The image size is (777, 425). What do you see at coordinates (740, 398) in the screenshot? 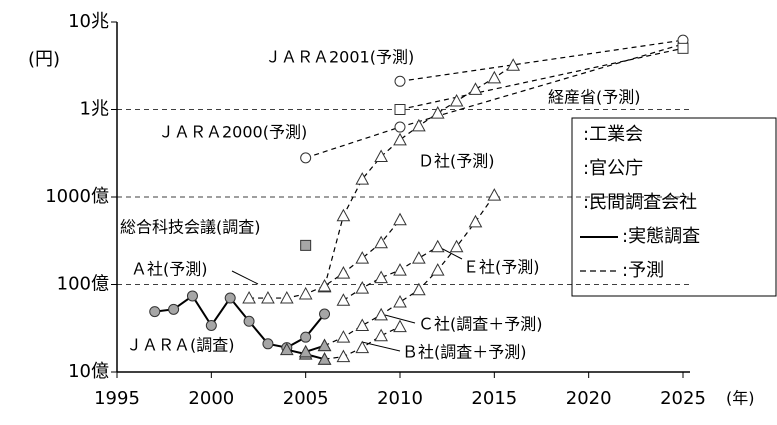
I see `x-axis-label: (年)` at bounding box center [740, 398].